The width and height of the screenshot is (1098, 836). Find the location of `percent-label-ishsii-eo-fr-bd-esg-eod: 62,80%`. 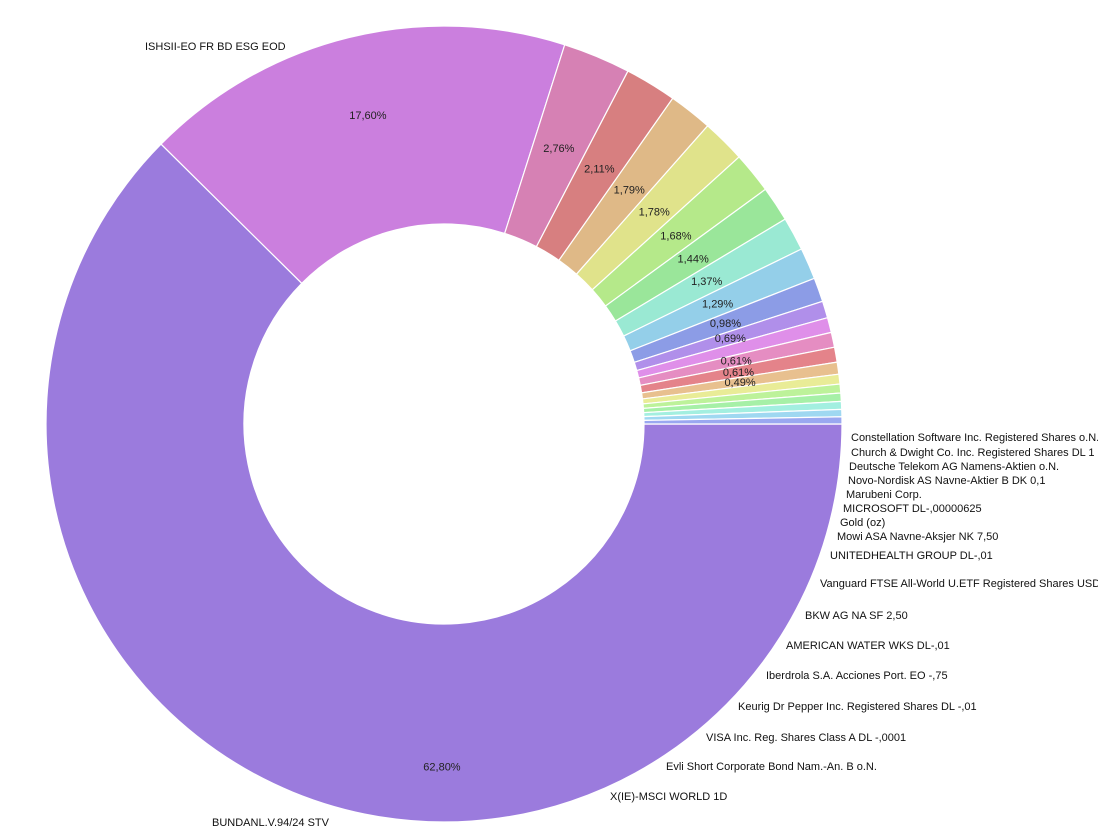

percent-label-ishsii-eo-fr-bd-esg-eod: 62,80% is located at coordinates (442, 767).